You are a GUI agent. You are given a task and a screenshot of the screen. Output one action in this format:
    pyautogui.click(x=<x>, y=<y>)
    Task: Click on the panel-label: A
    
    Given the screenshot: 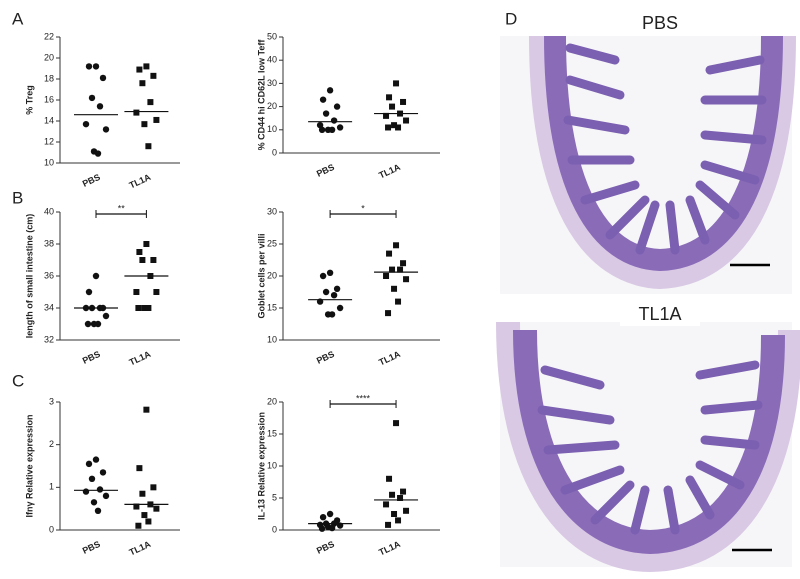 What is the action you would take?
    pyautogui.click(x=18, y=18)
    